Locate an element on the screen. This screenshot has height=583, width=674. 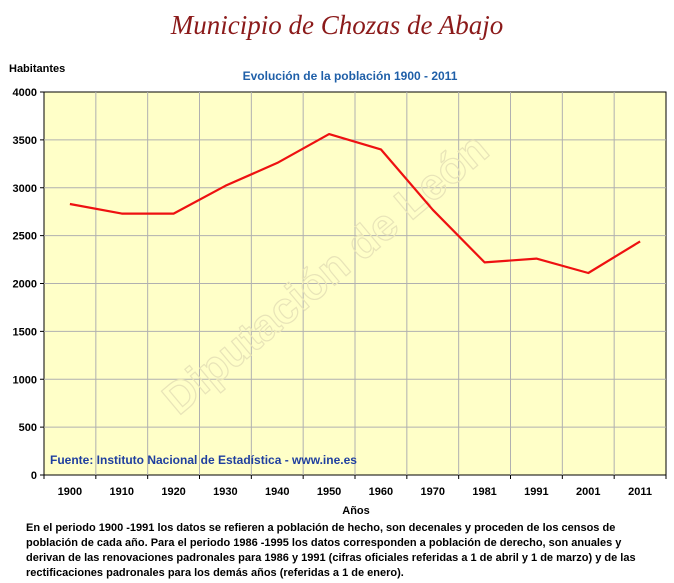
x-tick-label: 1930 is located at coordinates (225, 492).